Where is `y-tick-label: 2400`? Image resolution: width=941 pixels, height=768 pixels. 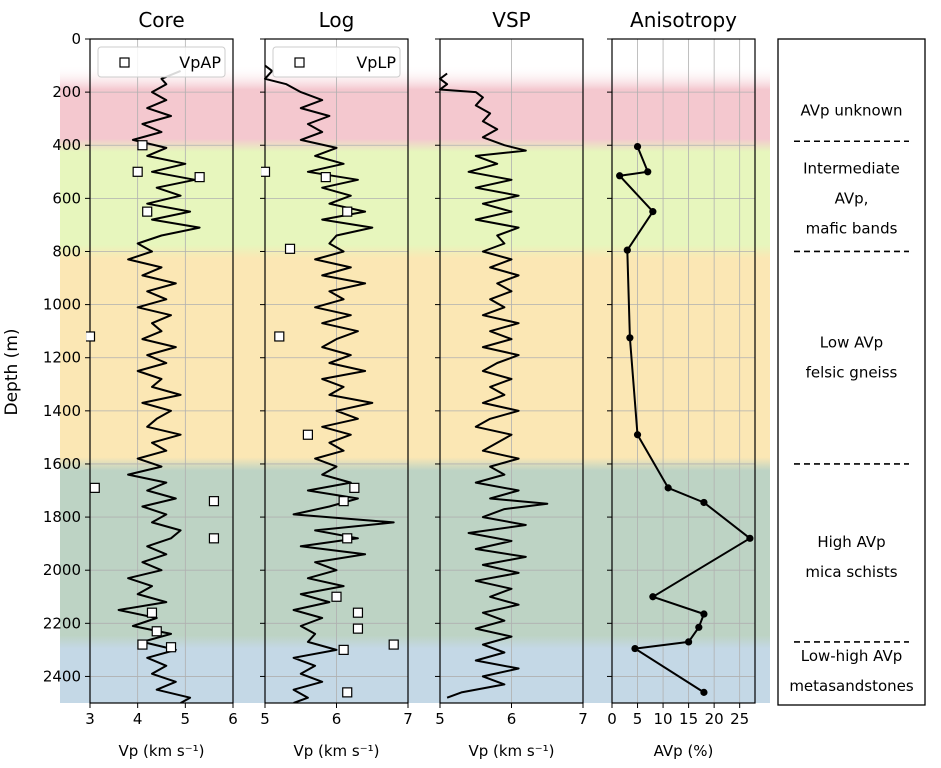 y-tick-label: 2400 is located at coordinates (62, 676).